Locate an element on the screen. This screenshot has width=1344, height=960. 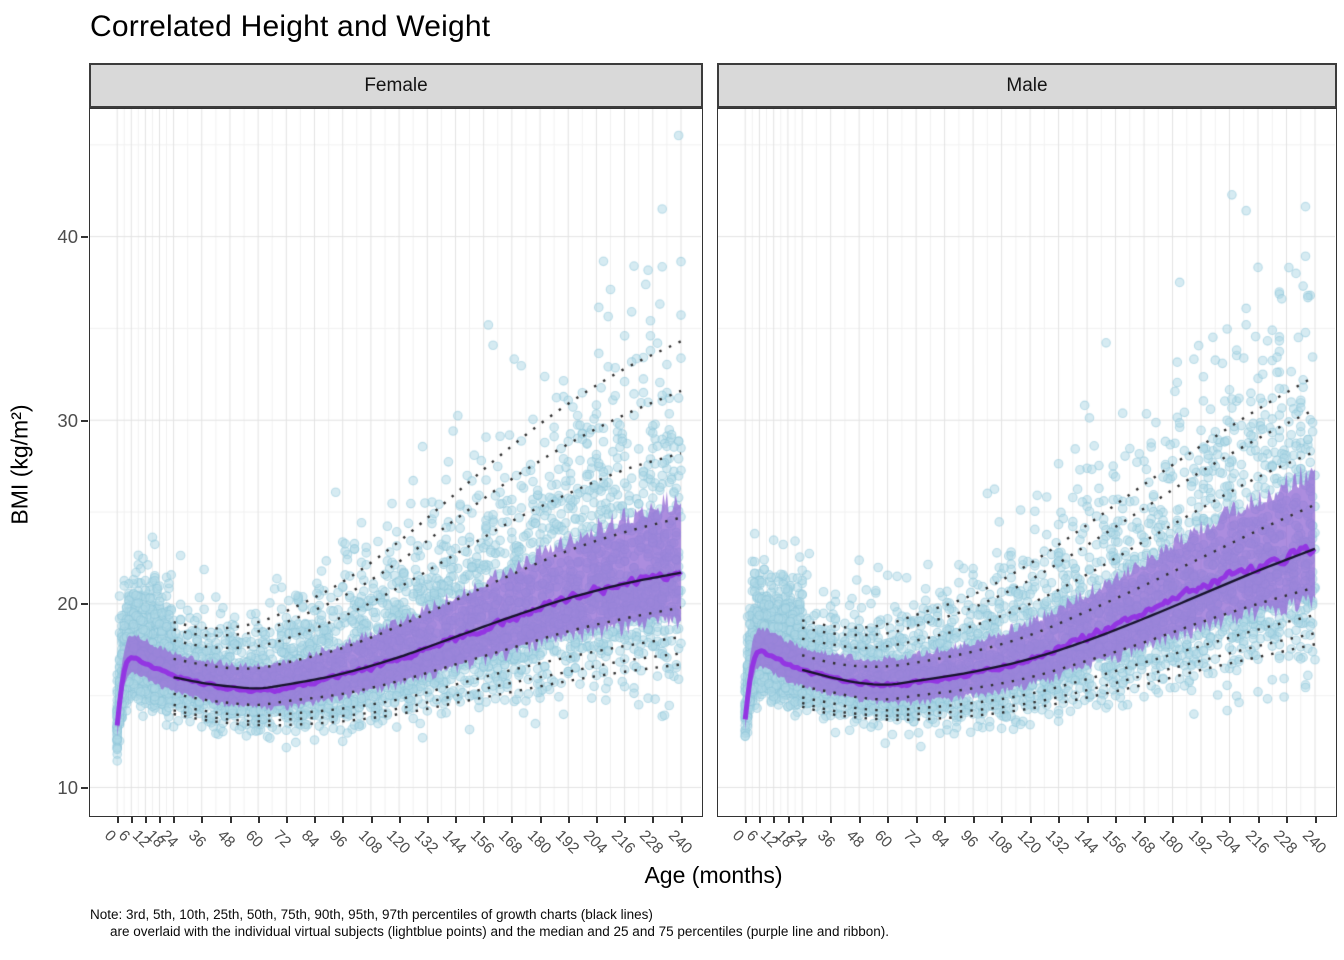
y-tick-label: 40 is located at coordinates (67, 237).